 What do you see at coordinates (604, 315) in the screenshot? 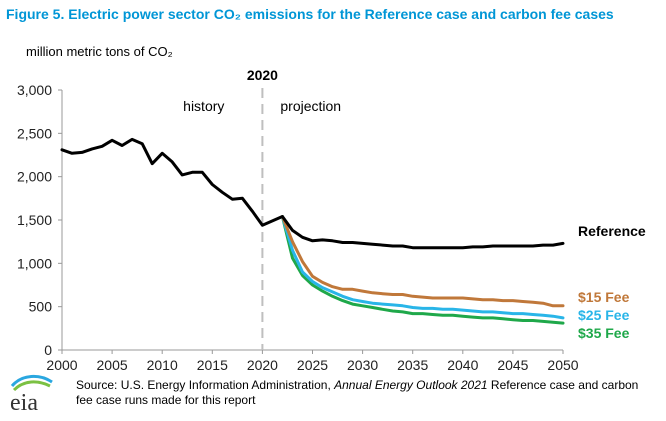
I see `series-label-fee25: $25 Fee` at bounding box center [604, 315].